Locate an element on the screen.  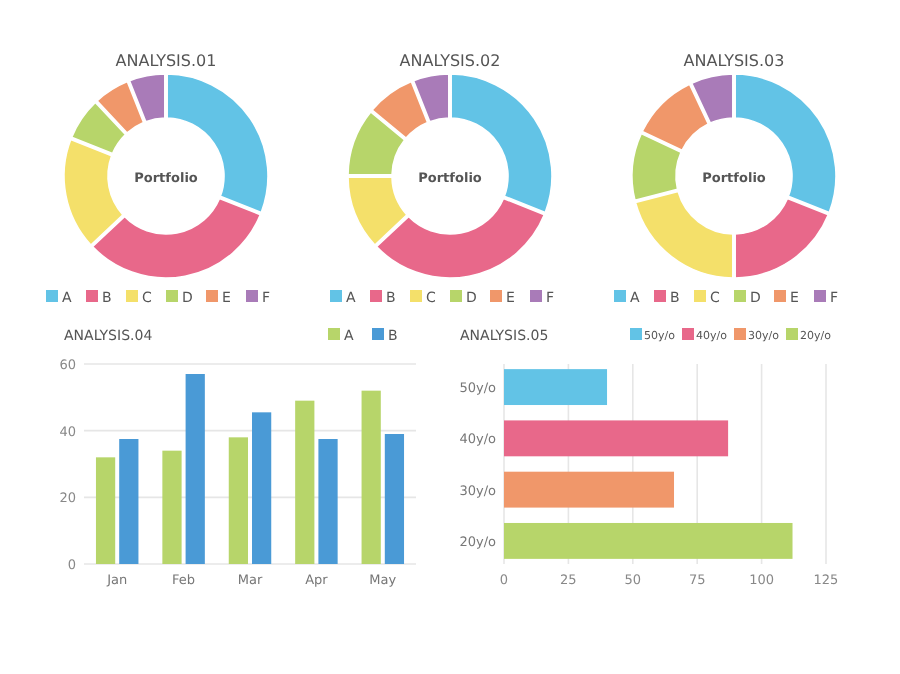
chart-title: ANALYSIS.02 is located at coordinates (450, 61).